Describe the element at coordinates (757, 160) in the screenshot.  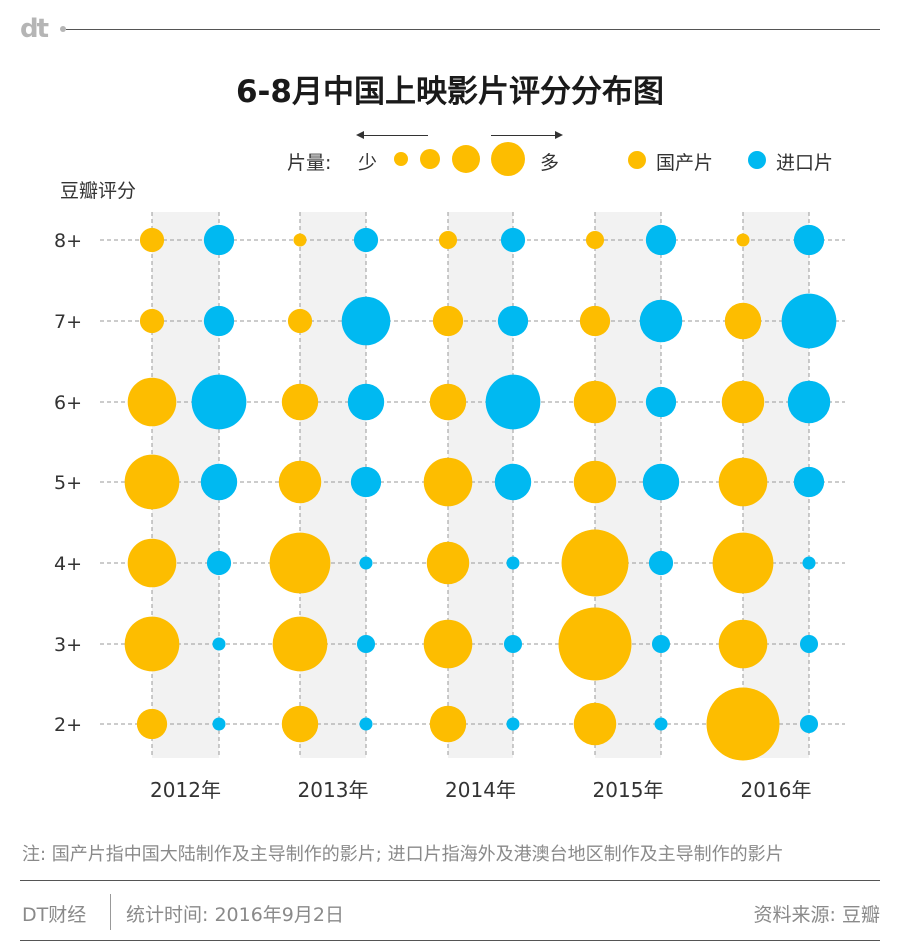
I see `legend-imported-dot` at that location.